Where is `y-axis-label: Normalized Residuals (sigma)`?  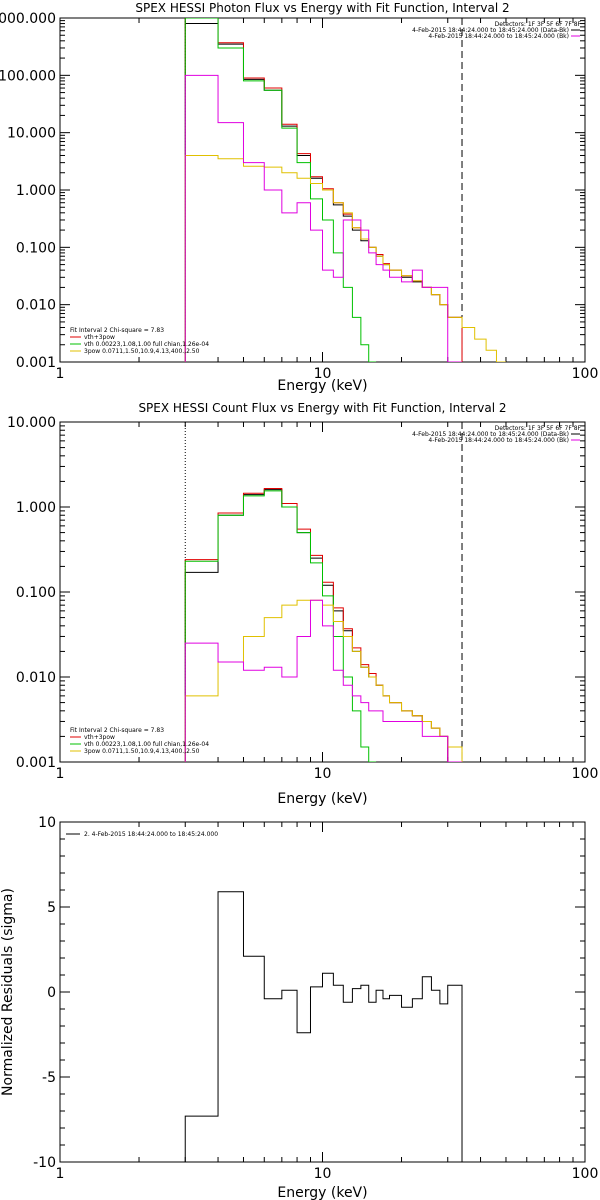 y-axis-label: Normalized Residuals (sigma) is located at coordinates (8, 992).